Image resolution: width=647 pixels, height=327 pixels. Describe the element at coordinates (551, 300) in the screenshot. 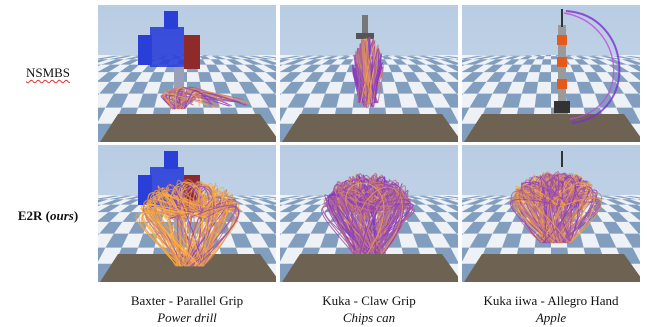

I see `caption-robot: Kuka iiwa - Allegro Hand` at that location.